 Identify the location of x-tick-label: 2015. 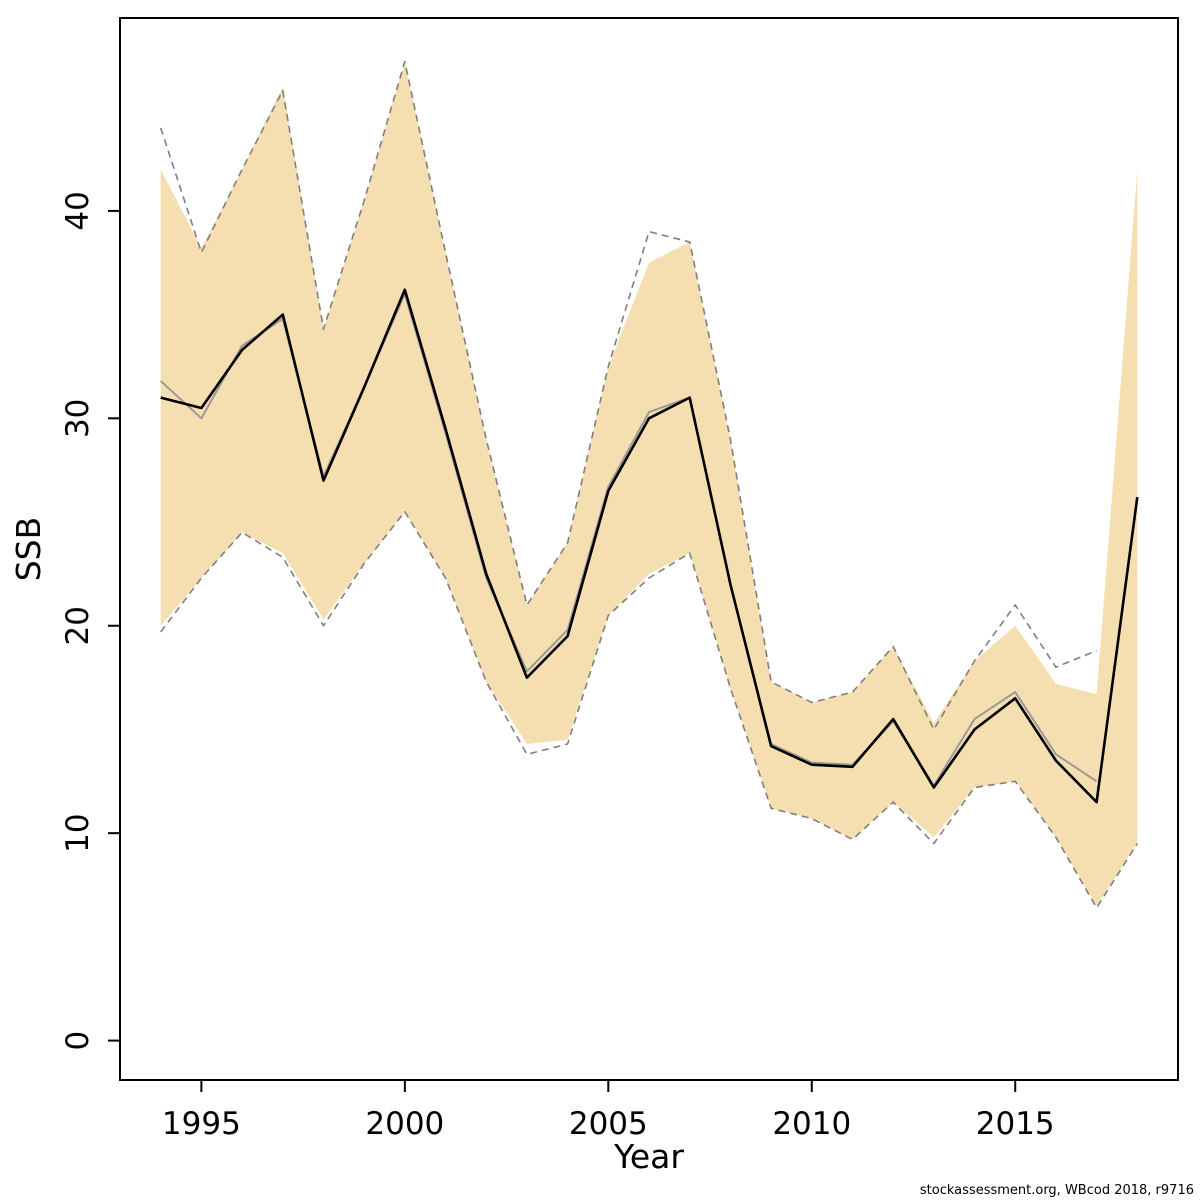
(1015, 1124).